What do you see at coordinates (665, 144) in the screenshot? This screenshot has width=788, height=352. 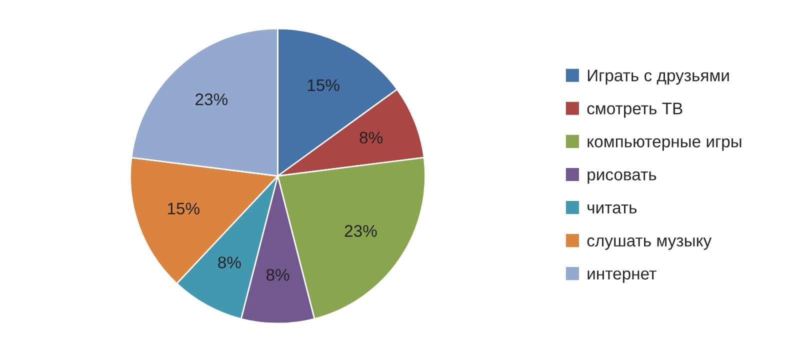 I see `legend-label: компьютерные игры` at bounding box center [665, 144].